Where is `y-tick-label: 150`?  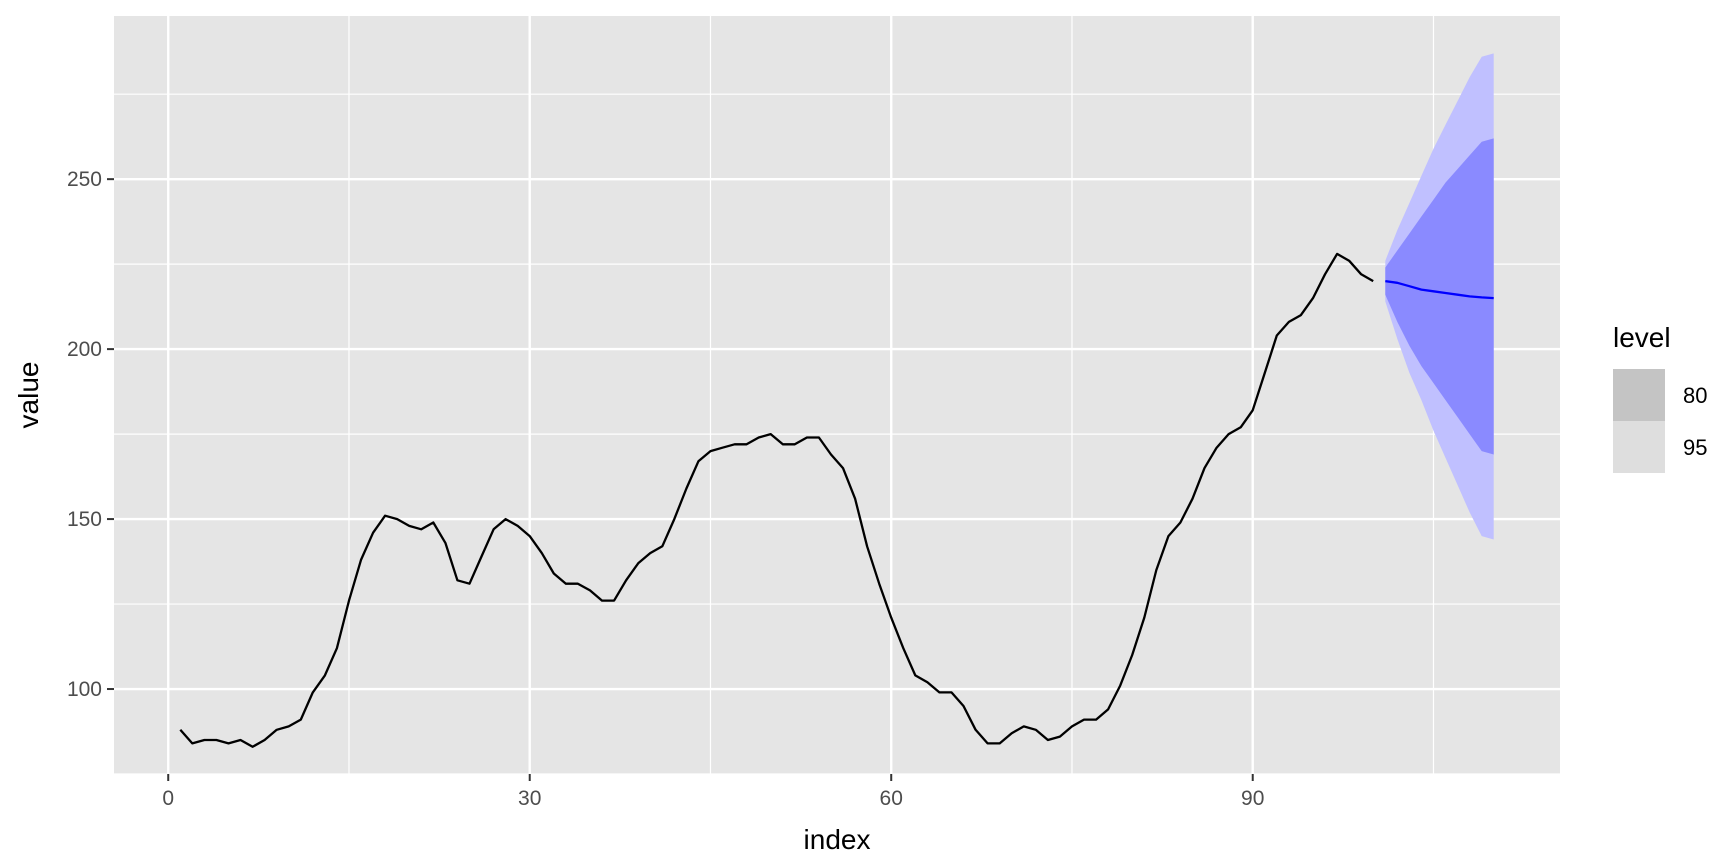
y-tick-label: 150 is located at coordinates (84, 519).